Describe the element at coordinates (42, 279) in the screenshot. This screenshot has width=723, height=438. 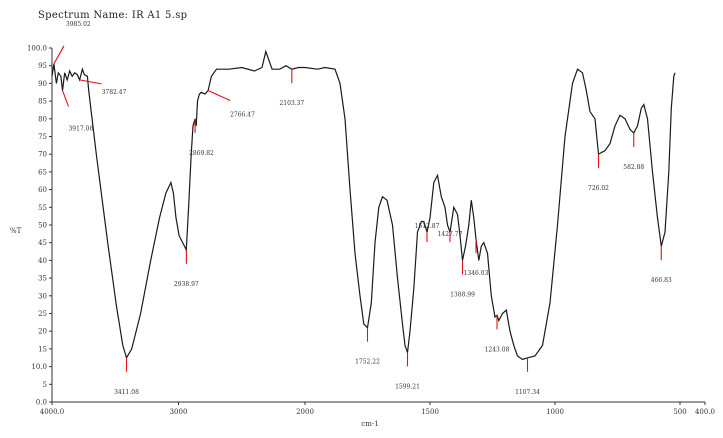
I see `y-tick-label: 35` at that location.